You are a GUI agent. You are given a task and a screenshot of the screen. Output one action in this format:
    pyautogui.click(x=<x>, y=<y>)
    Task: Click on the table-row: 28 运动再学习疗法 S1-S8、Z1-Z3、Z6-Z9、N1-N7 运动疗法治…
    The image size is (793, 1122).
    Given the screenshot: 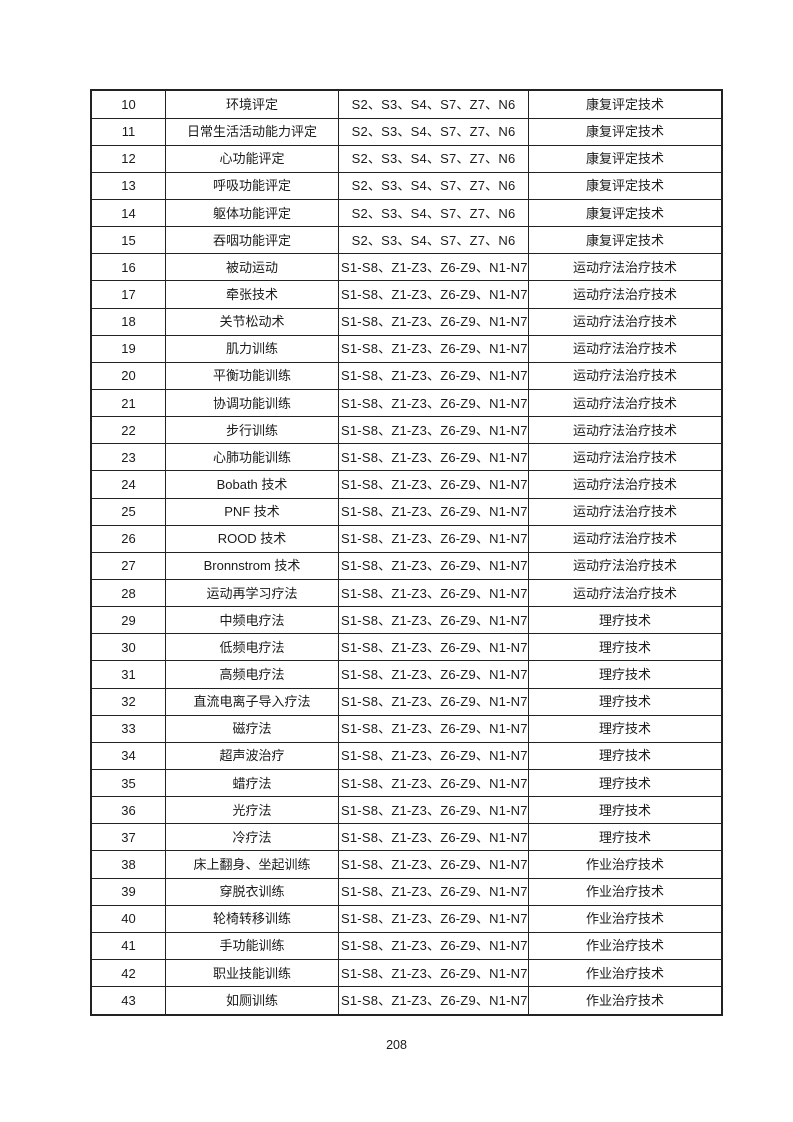 What is the action you would take?
    pyautogui.click(x=406, y=593)
    